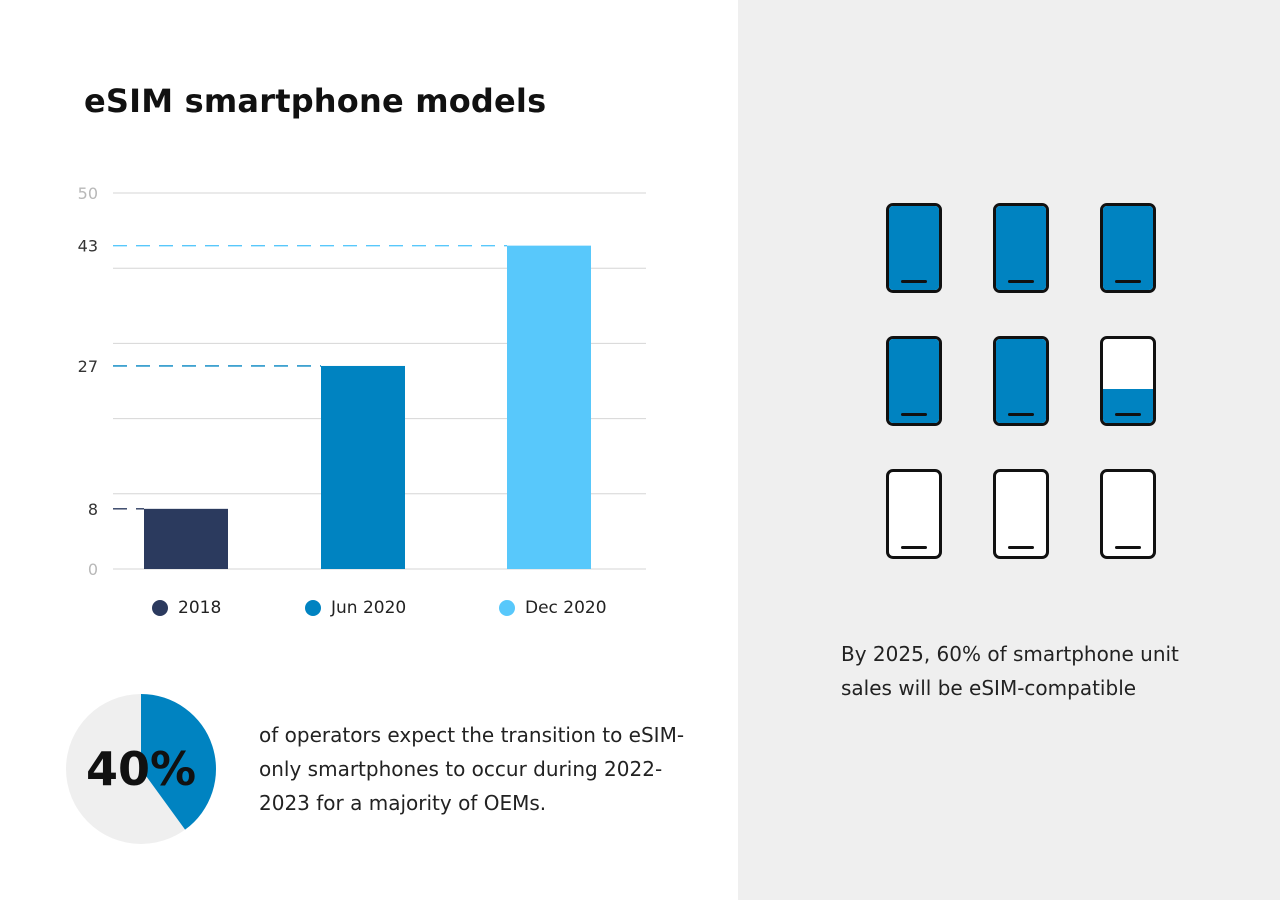 The image size is (1280, 900). I want to click on bar-jun-2020, so click(363, 467).